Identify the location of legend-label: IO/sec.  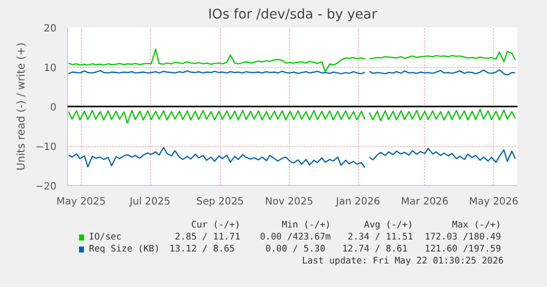
(105, 237).